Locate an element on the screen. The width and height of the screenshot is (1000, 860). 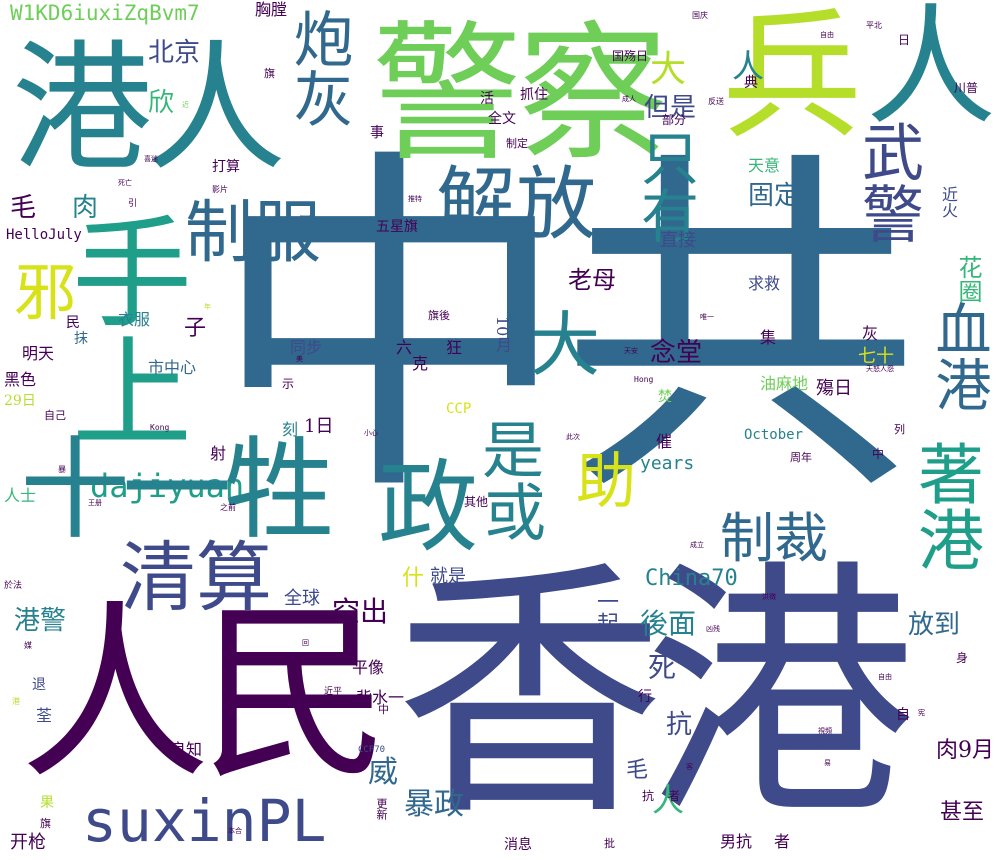
word-zhijie: 直接 is located at coordinates (678, 240).